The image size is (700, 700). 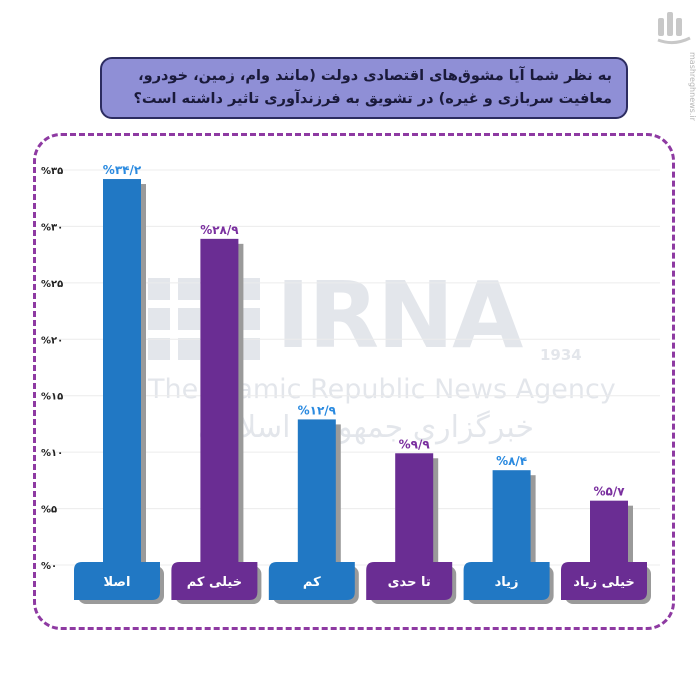 I want to click on y-tick-label: %۱۵, so click(x=52, y=397).